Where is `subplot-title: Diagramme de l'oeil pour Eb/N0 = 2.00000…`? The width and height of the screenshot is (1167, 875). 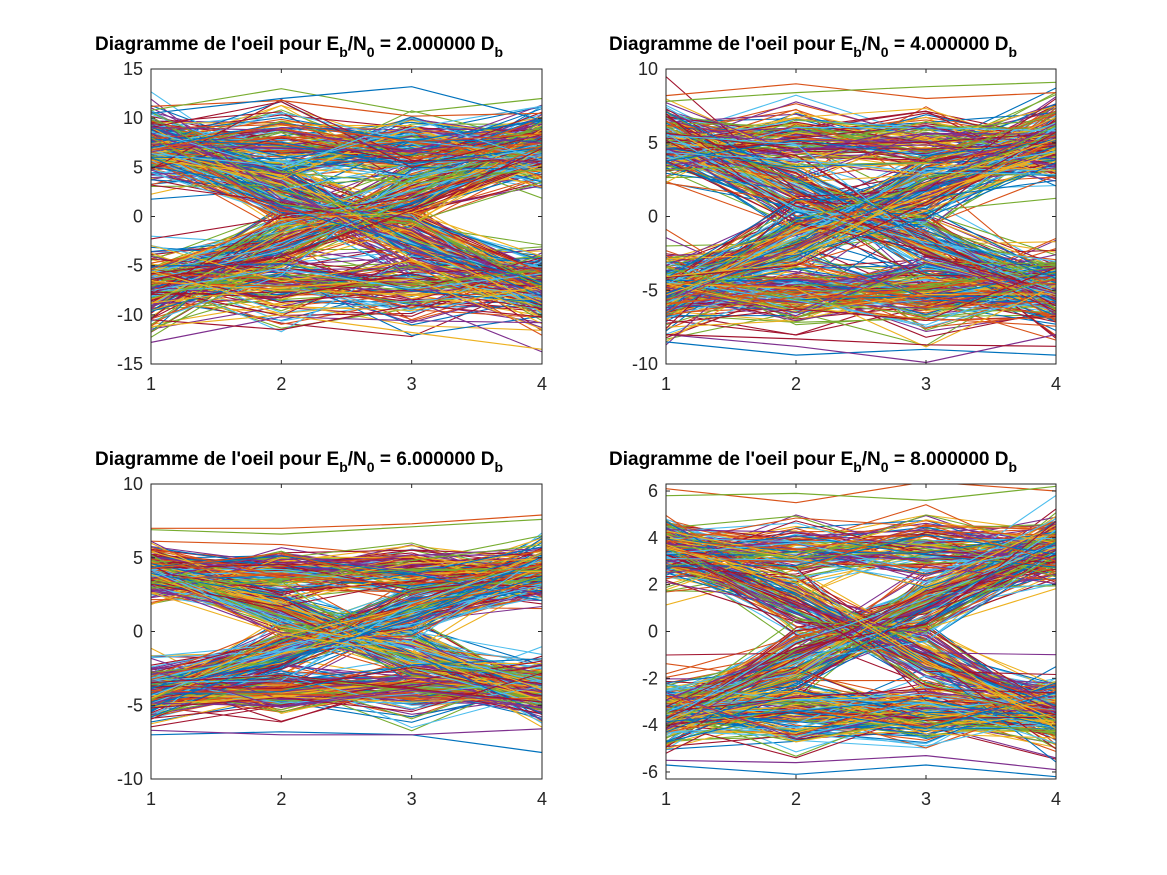 subplot-title: Diagramme de l'oeil pour Eb/N0 = 2.00000… is located at coordinates (299, 47).